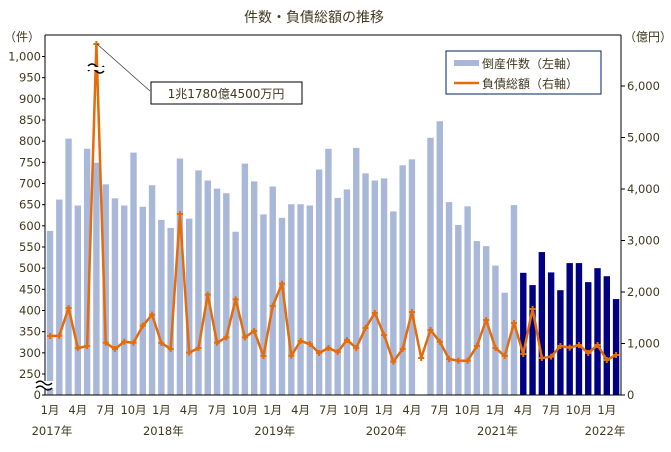  I want to click on left-tick-label: 600, so click(30, 226).